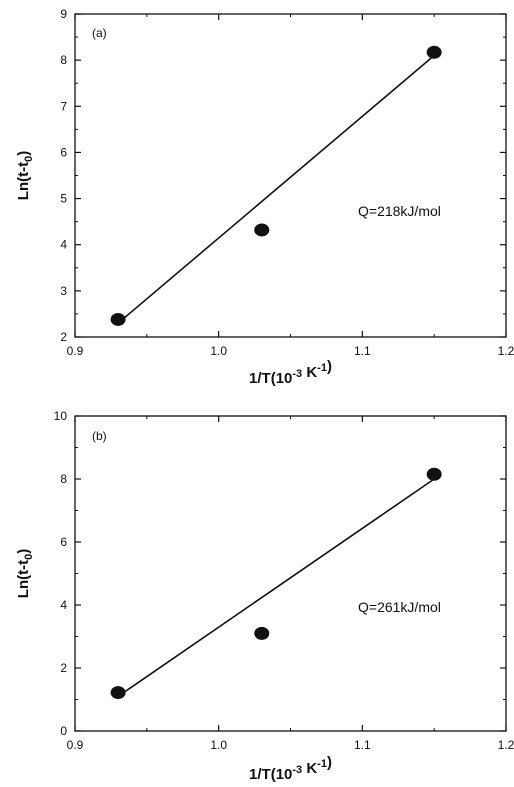 This screenshot has width=514, height=787. What do you see at coordinates (63, 14) in the screenshot?
I see `y-tick-label: 9` at bounding box center [63, 14].